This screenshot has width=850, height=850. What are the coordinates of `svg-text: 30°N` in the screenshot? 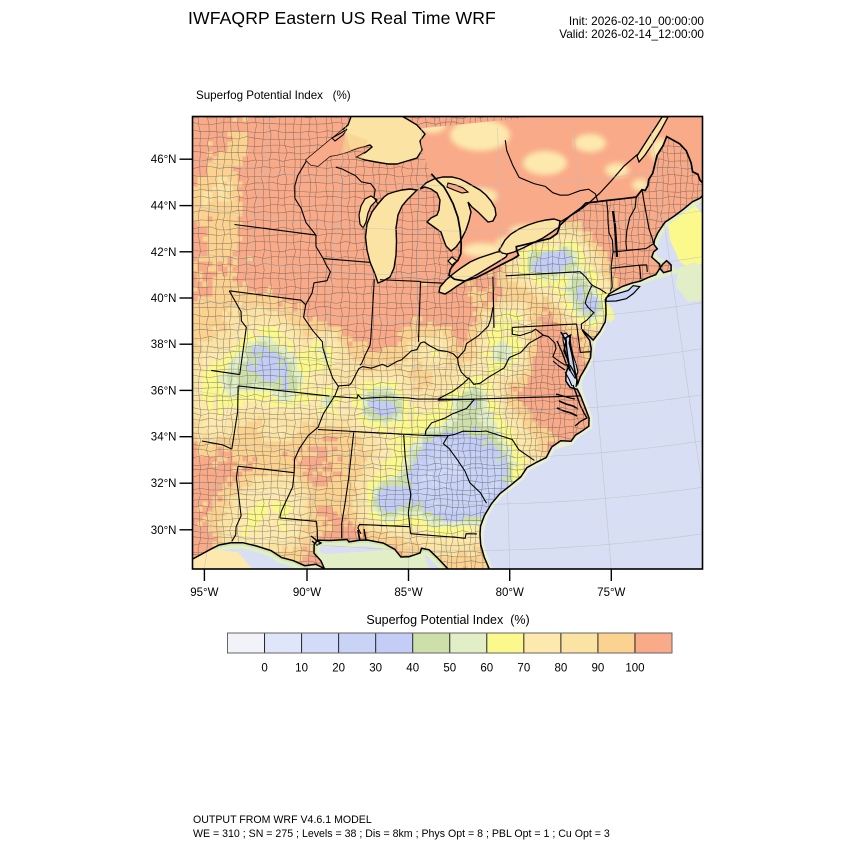 It's located at (164, 531).